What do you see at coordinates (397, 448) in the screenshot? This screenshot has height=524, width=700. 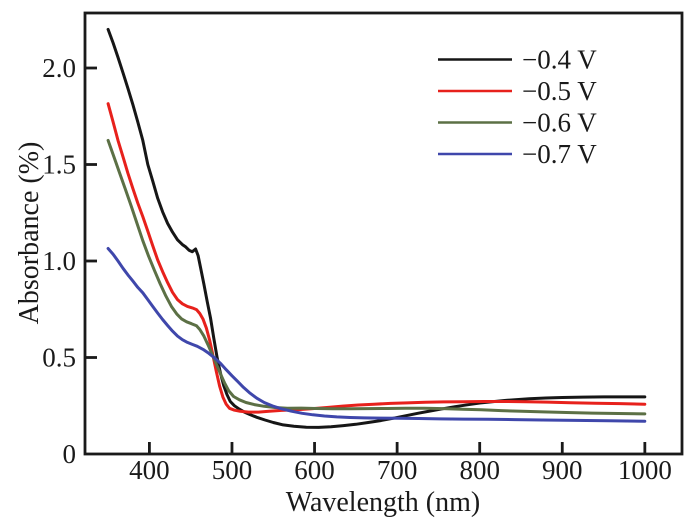 I see `x-ticks` at bounding box center [397, 448].